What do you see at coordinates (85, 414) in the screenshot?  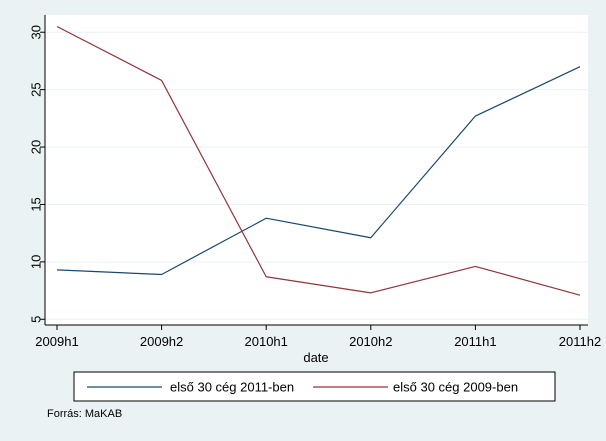 I see `source-note: Forrás: MaKAB` at bounding box center [85, 414].